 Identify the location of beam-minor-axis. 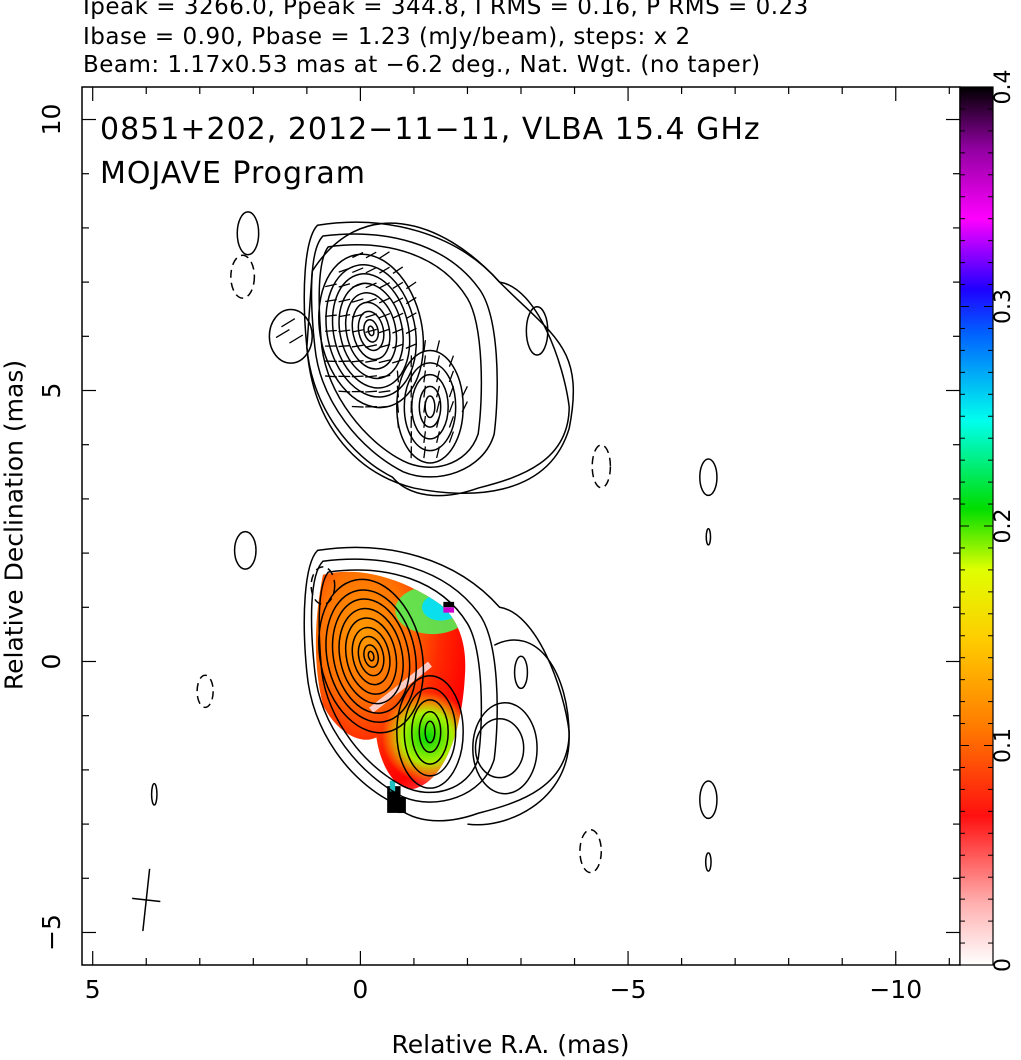
(146, 900).